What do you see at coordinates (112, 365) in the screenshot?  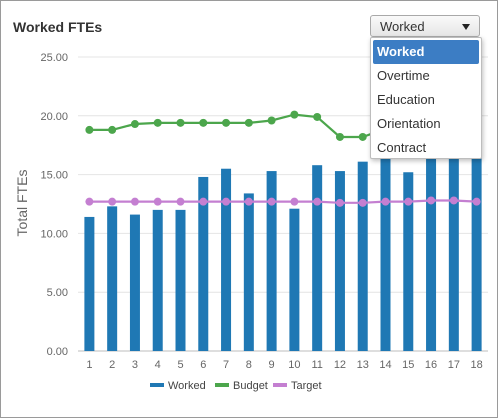 I see `x-tick-label: 2` at bounding box center [112, 365].